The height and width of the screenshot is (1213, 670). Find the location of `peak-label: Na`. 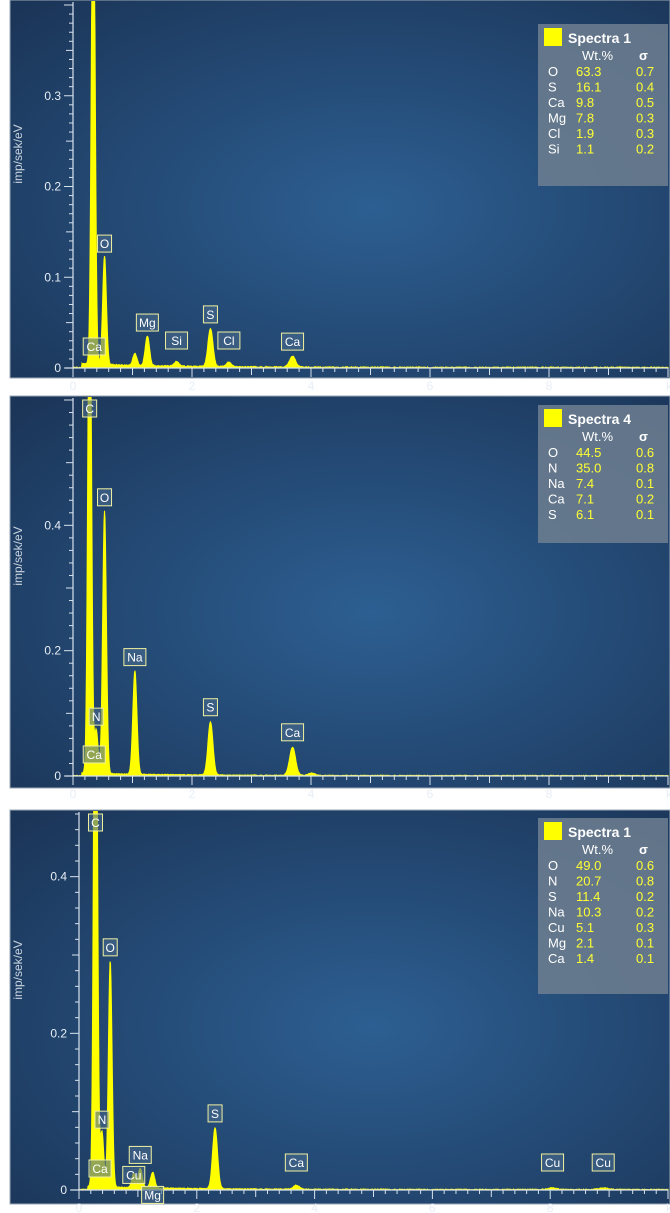

peak-label: Na is located at coordinates (141, 1155).